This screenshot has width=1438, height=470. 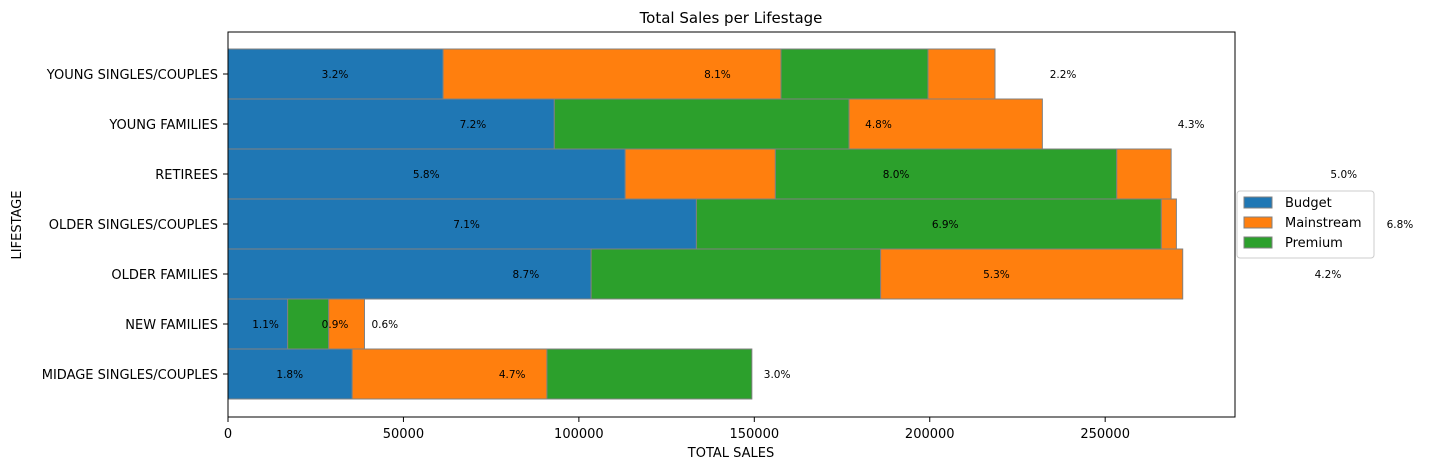 I want to click on y-axis-label: LIFESTAGE, so click(x=17, y=225).